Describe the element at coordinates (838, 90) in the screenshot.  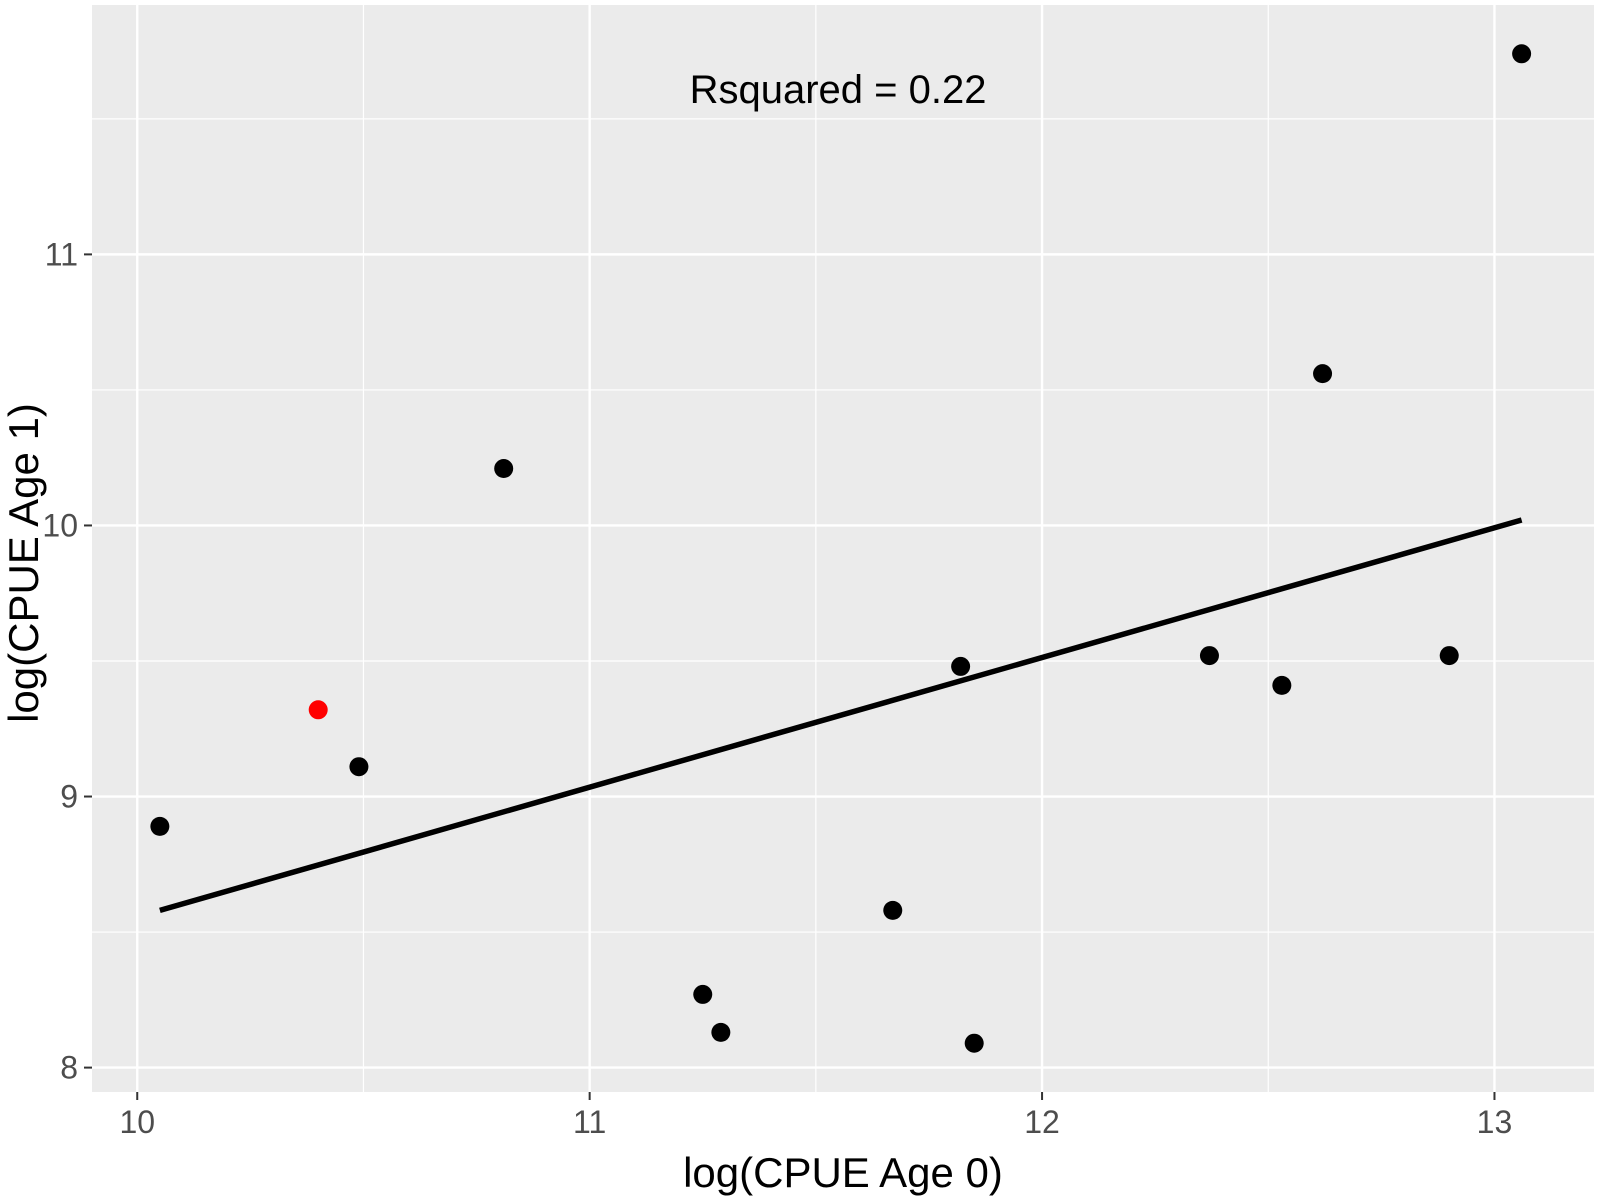
I see `rsquared-annotation: Rsquared = 0.22` at that location.